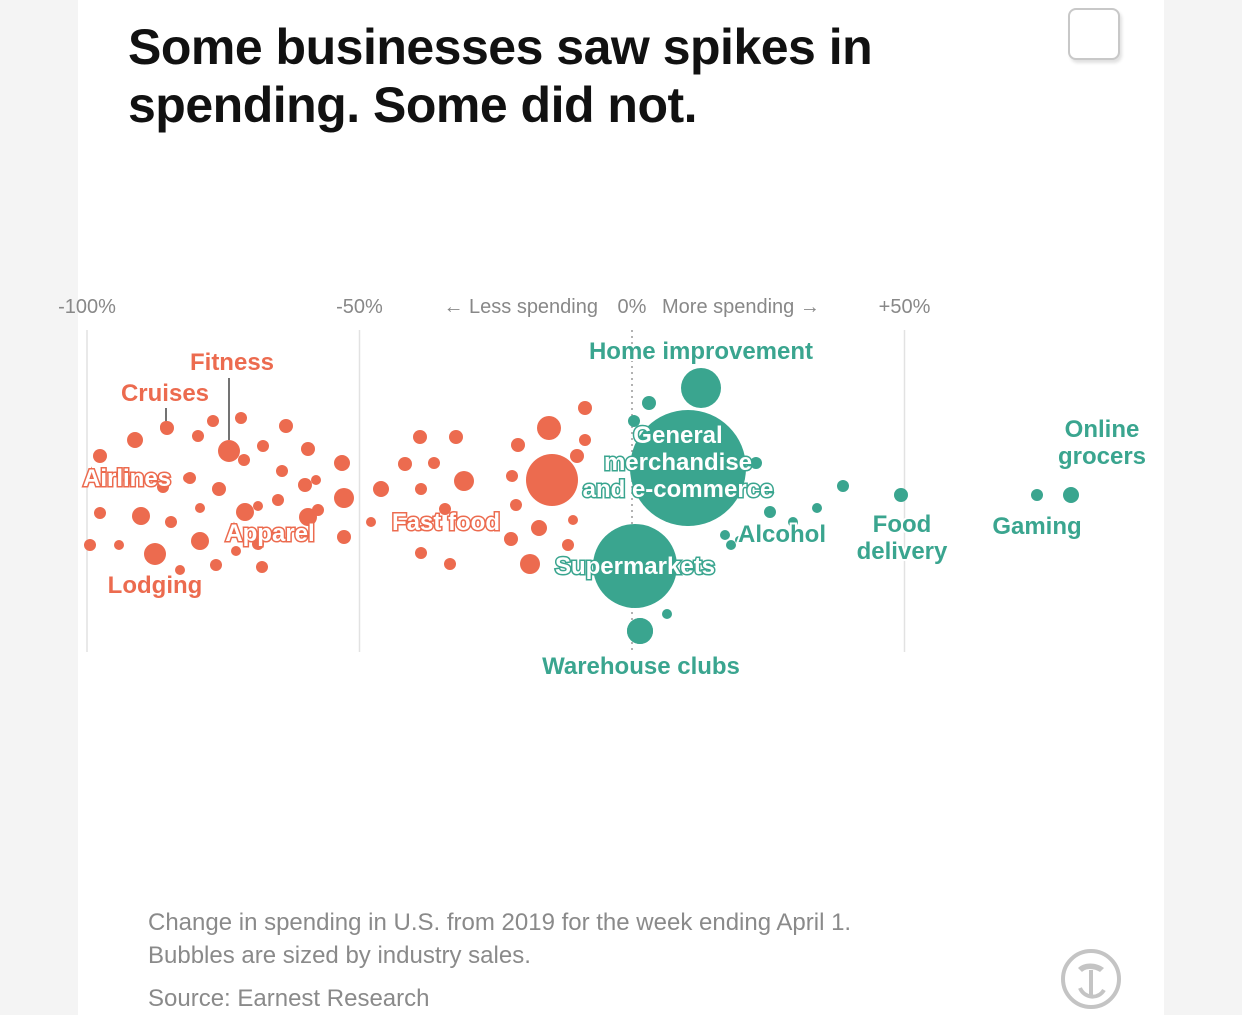 The height and width of the screenshot is (1015, 1242). Describe the element at coordinates (87, 307) in the screenshot. I see `x-tick-label: -100%` at that location.